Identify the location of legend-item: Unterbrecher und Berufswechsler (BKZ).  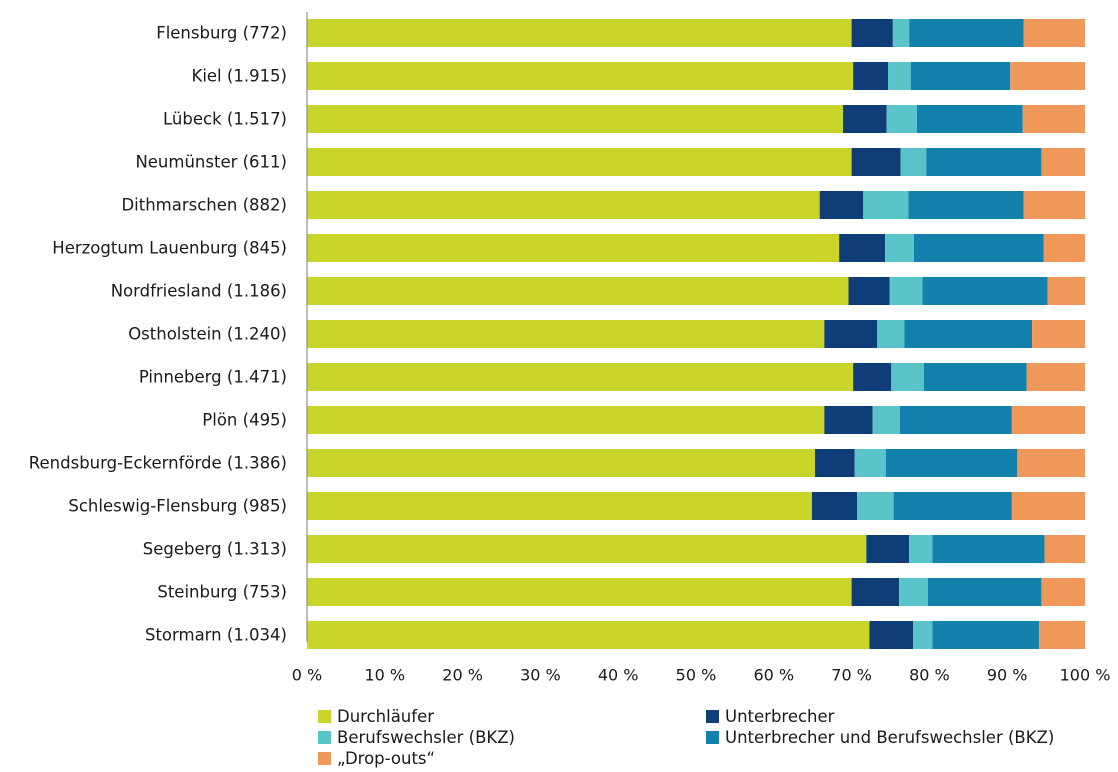
(880, 737).